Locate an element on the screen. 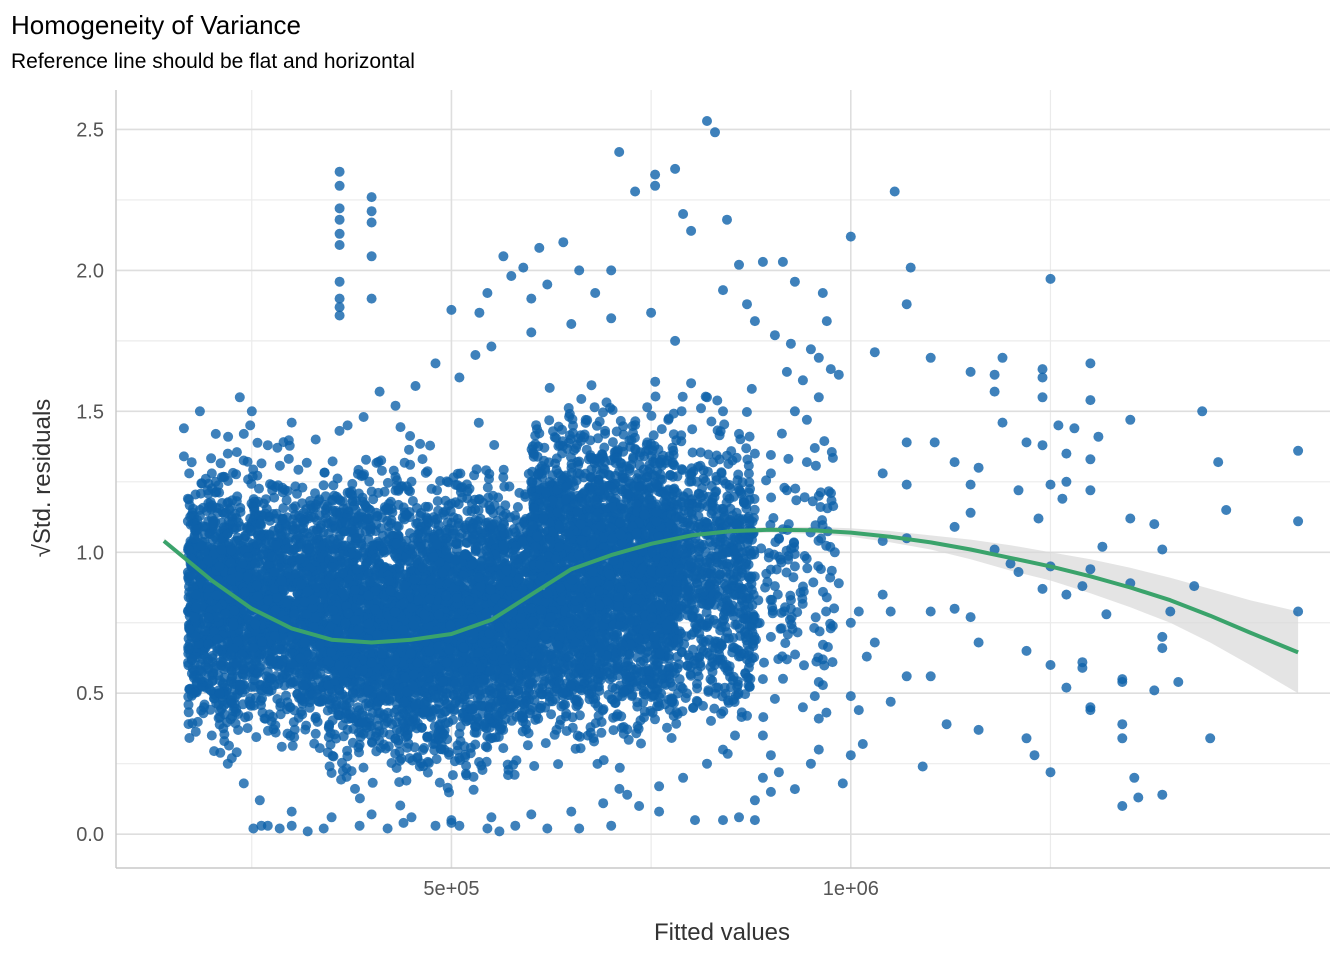 This screenshot has width=1344, height=960. confidence-ribbon-layer is located at coordinates (731, 610).